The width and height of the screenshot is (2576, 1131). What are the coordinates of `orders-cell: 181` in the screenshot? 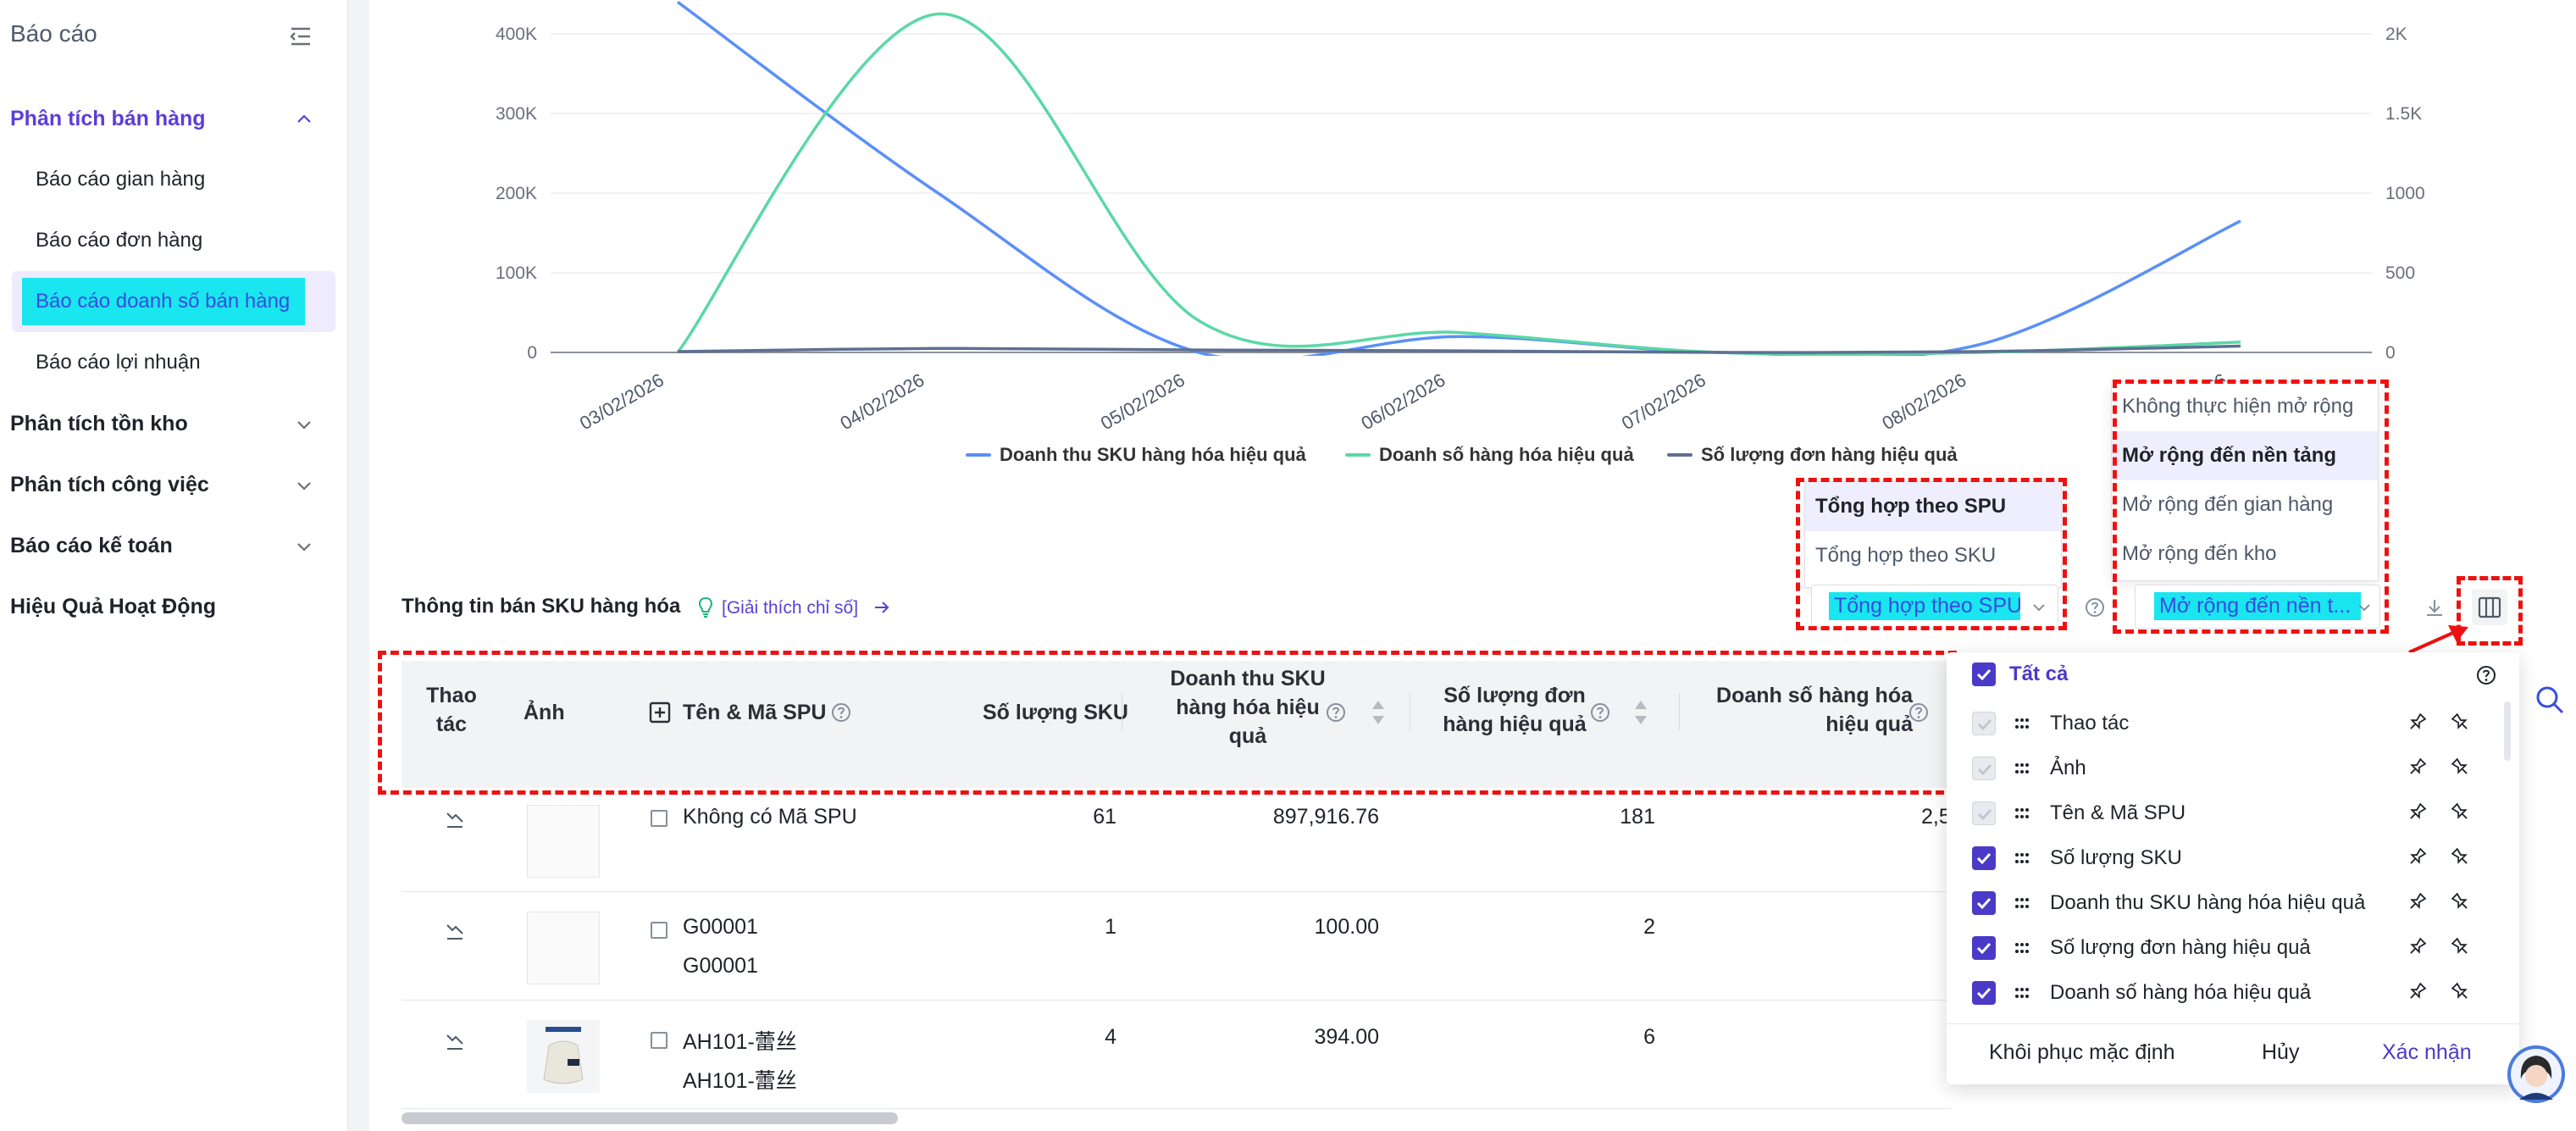 It's located at (1637, 817).